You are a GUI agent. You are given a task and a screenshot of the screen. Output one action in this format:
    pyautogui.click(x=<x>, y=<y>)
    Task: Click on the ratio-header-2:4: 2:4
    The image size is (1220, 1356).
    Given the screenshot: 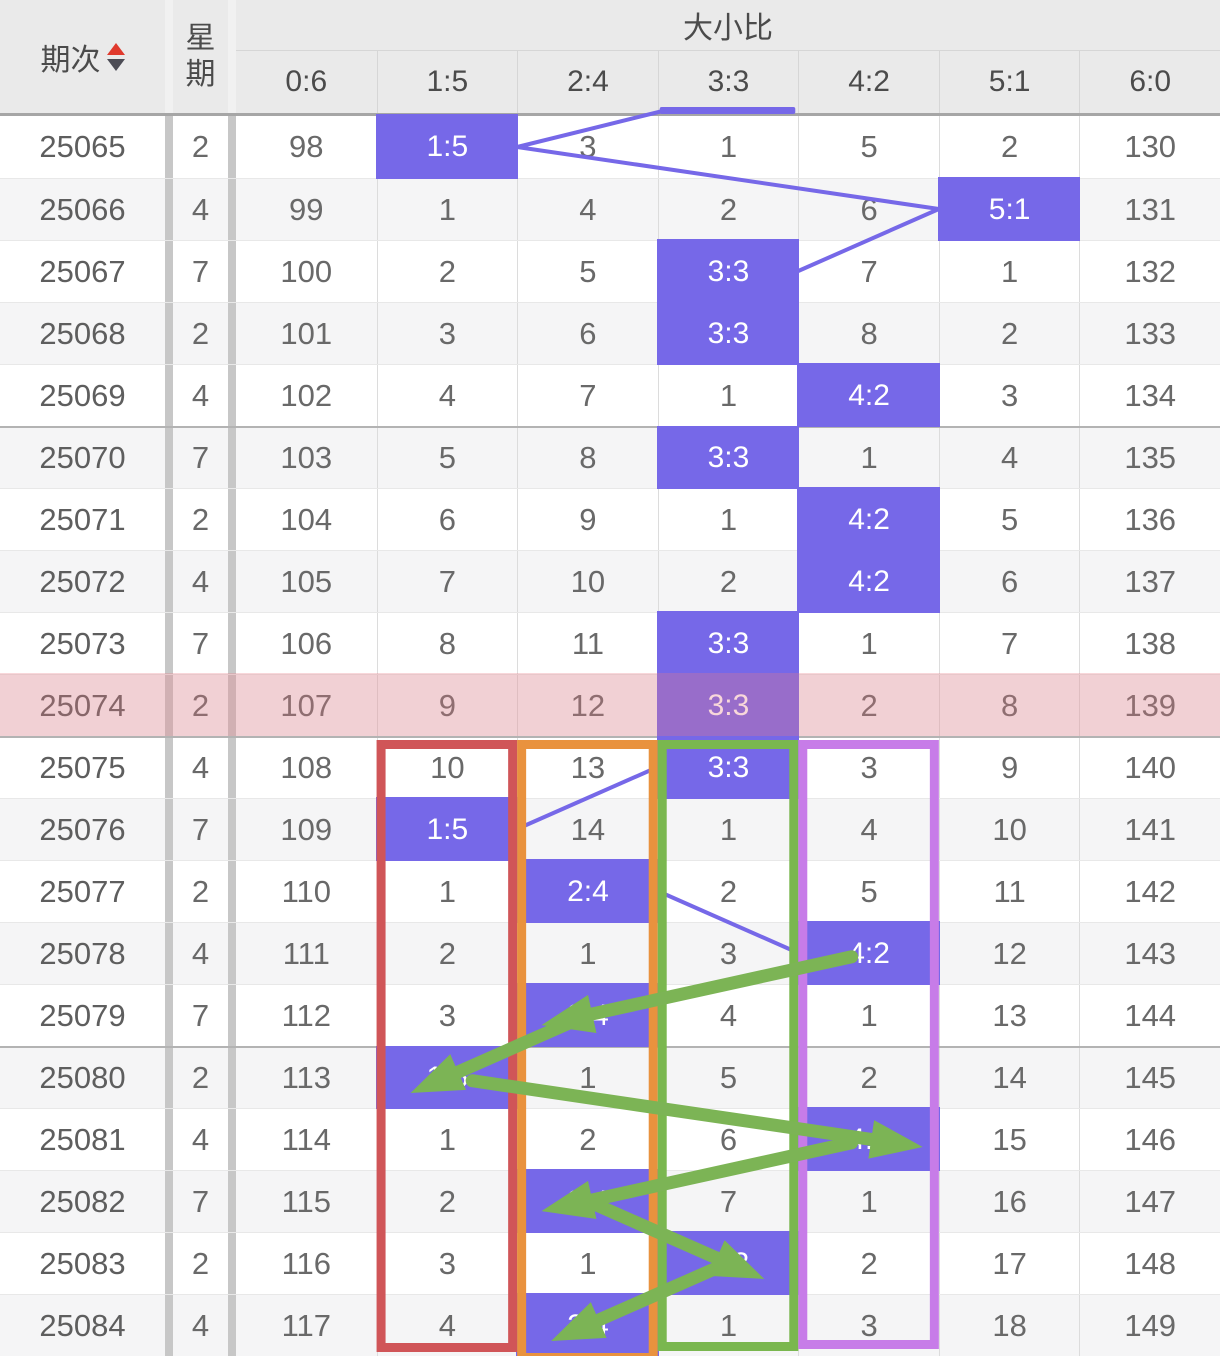 What is the action you would take?
    pyautogui.click(x=587, y=82)
    